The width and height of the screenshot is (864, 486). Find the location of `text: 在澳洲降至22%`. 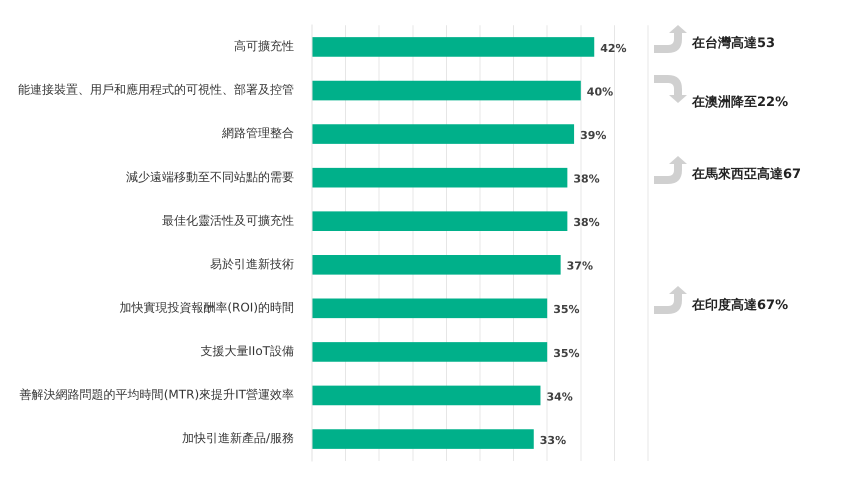

text: 在澳洲降至22% is located at coordinates (740, 102).